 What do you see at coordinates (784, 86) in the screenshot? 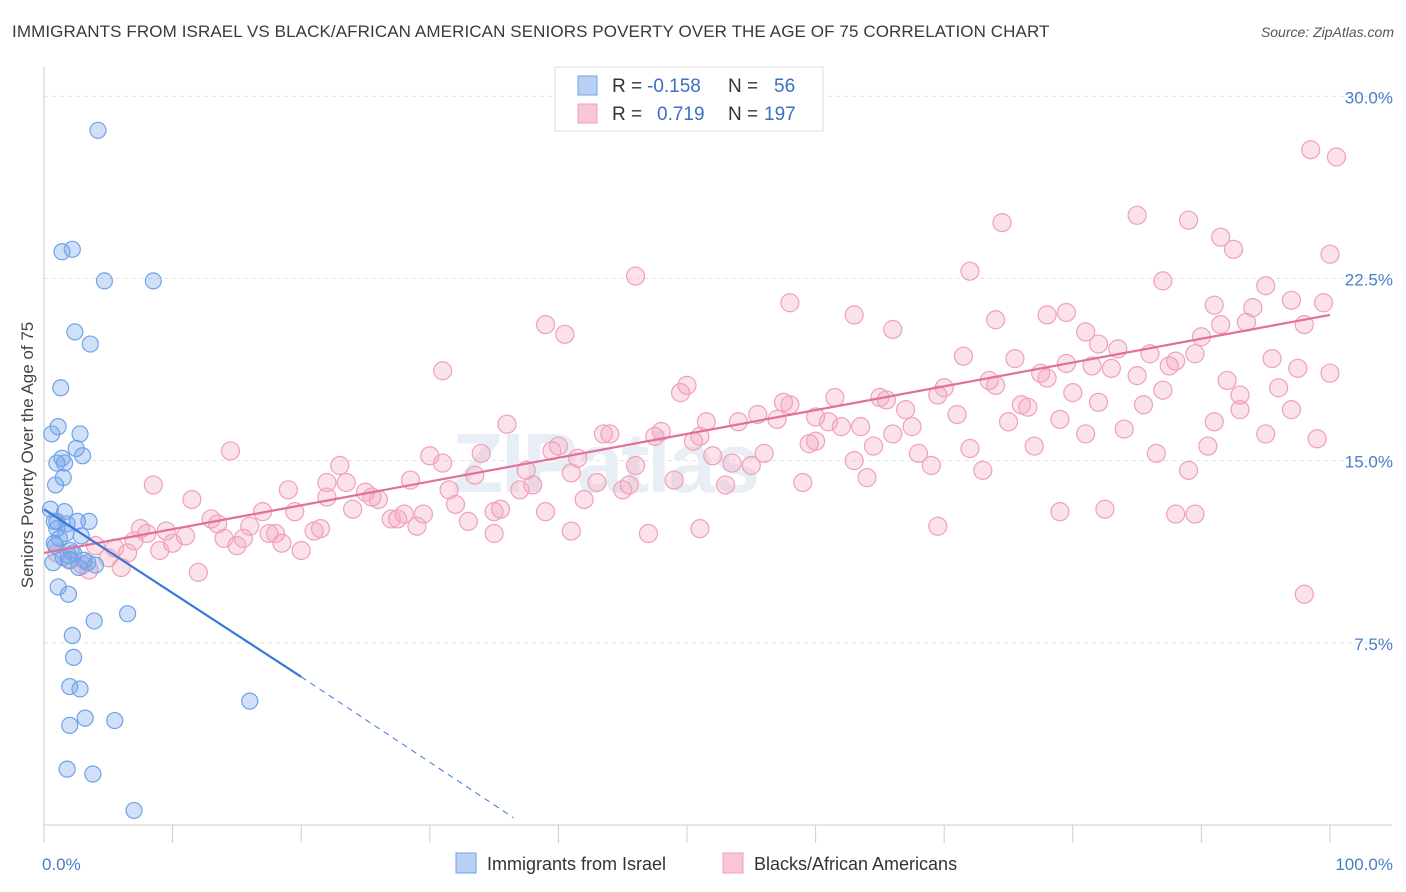
I see `legend-n-value-1: 56` at bounding box center [784, 86].